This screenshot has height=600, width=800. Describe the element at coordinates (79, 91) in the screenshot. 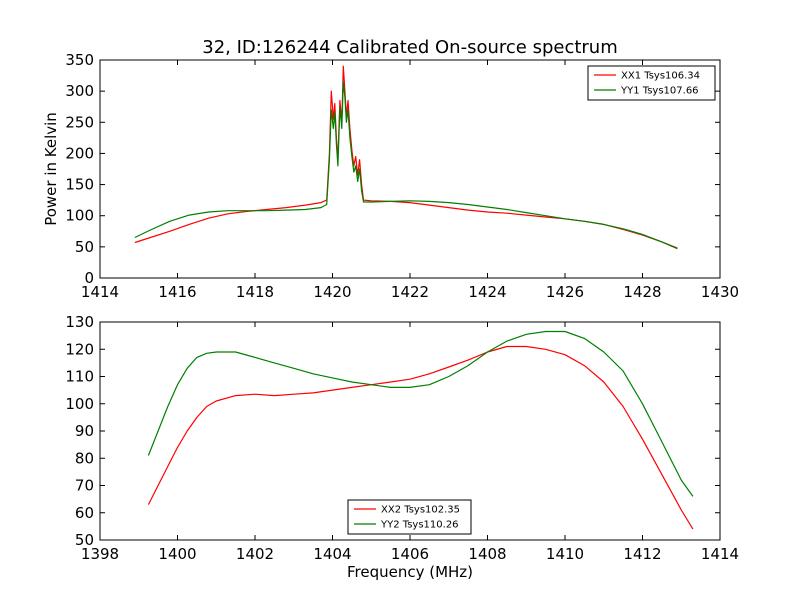

I see `y-tick-label: 300` at that location.